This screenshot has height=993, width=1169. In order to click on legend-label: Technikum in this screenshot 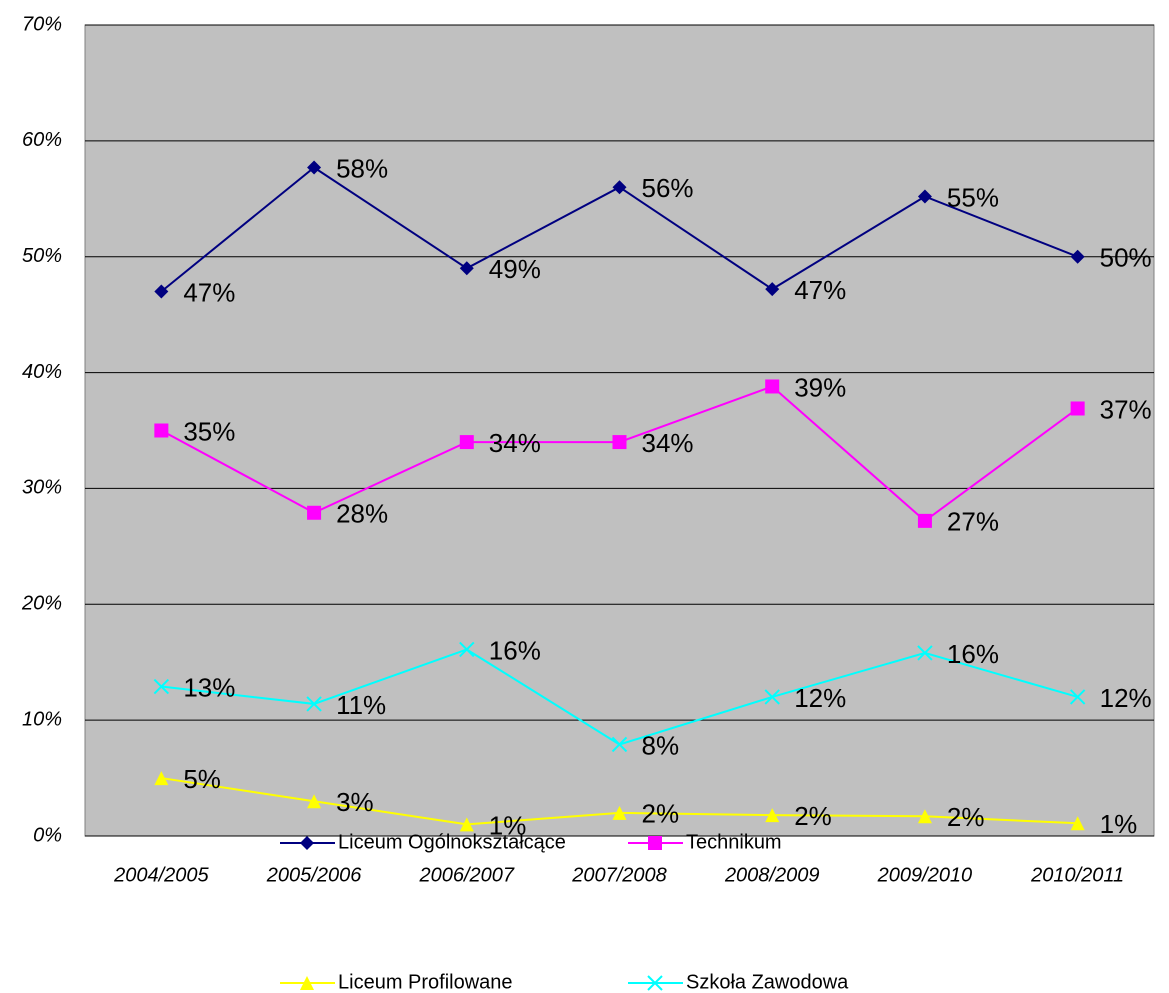, I will do `click(734, 842)`.